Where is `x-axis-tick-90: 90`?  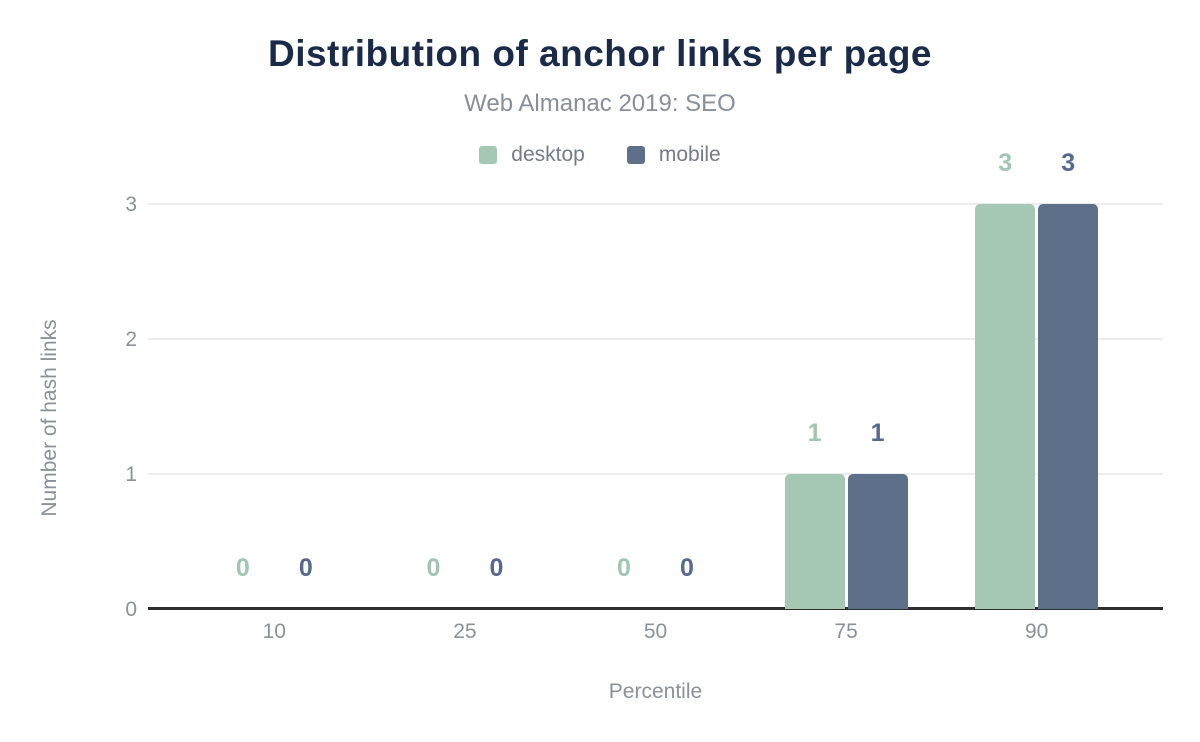 x-axis-tick-90: 90 is located at coordinates (1037, 631).